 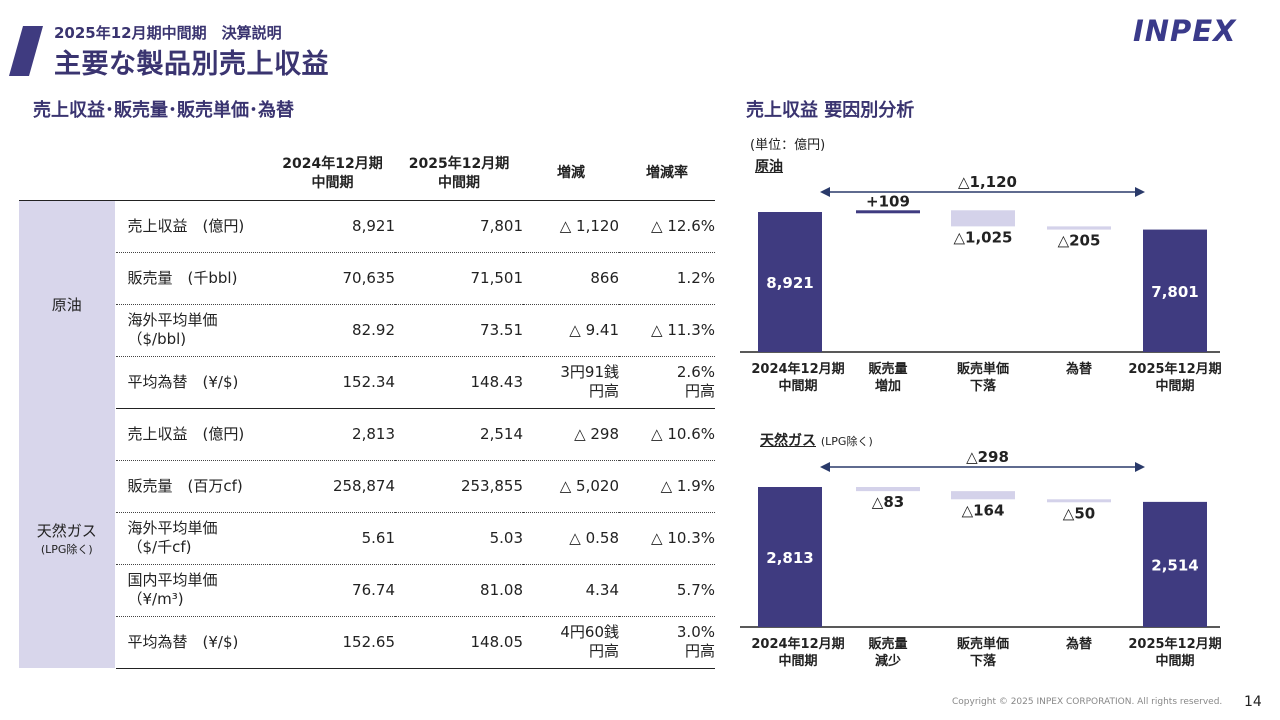 I want to click on table-row: 販売量 (千bbl) 70,635 71,501 866 1.2%, so click(x=367, y=278).